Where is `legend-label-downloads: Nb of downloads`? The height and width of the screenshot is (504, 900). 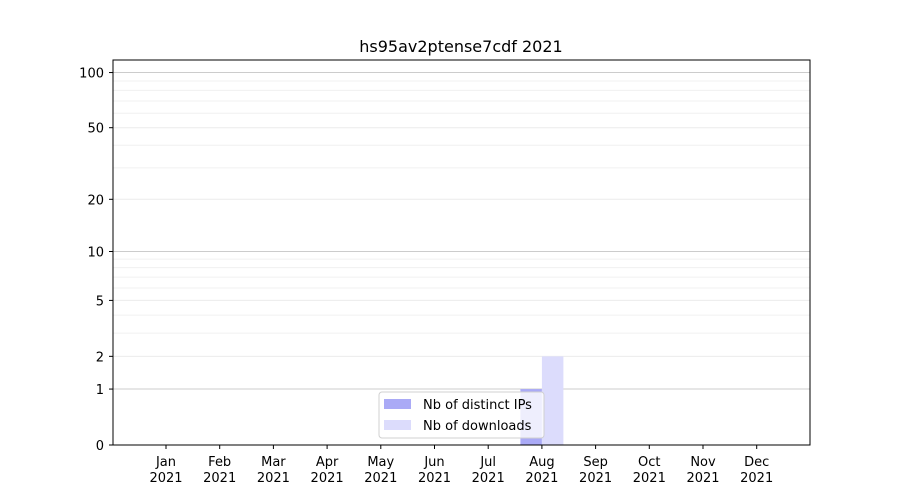
legend-label-downloads: Nb of downloads is located at coordinates (477, 426).